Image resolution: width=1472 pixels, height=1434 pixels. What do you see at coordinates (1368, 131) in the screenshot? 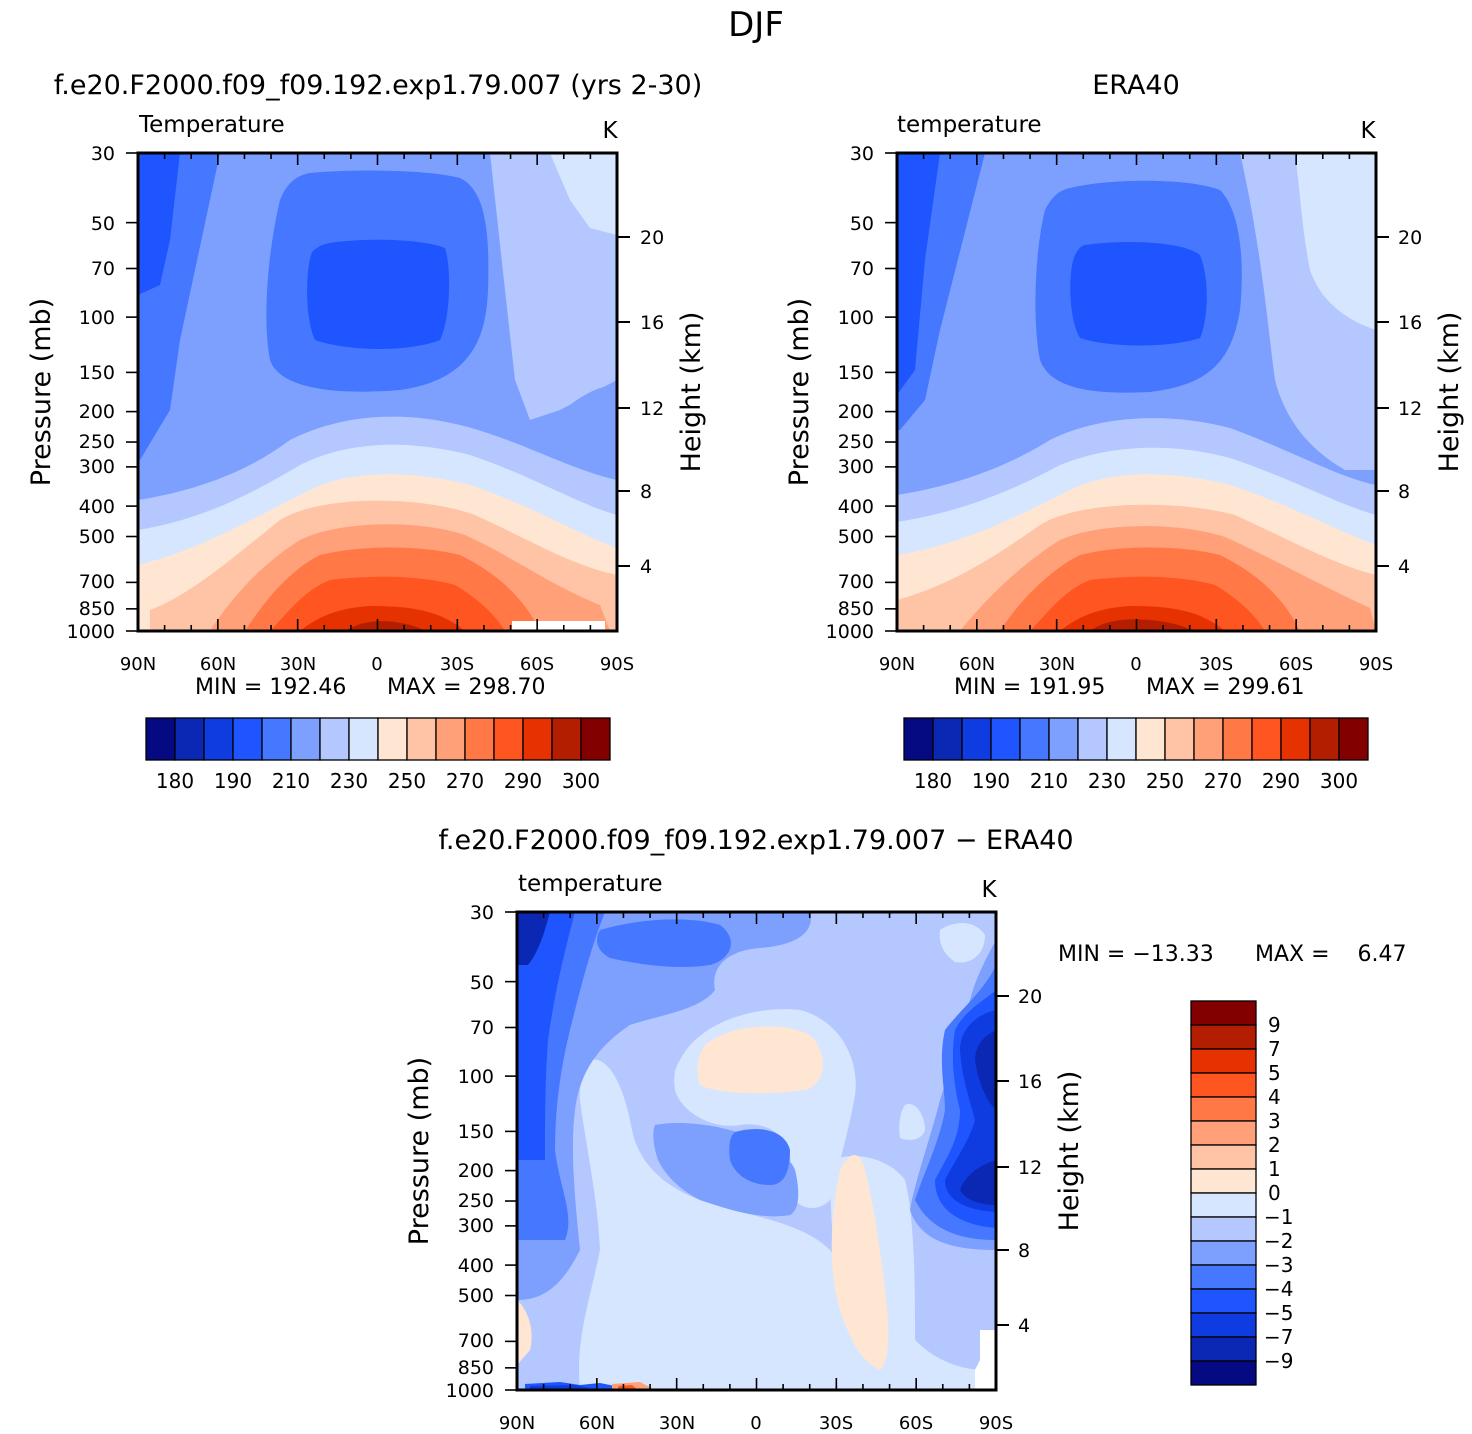
I see `panel-era-units: K` at bounding box center [1368, 131].